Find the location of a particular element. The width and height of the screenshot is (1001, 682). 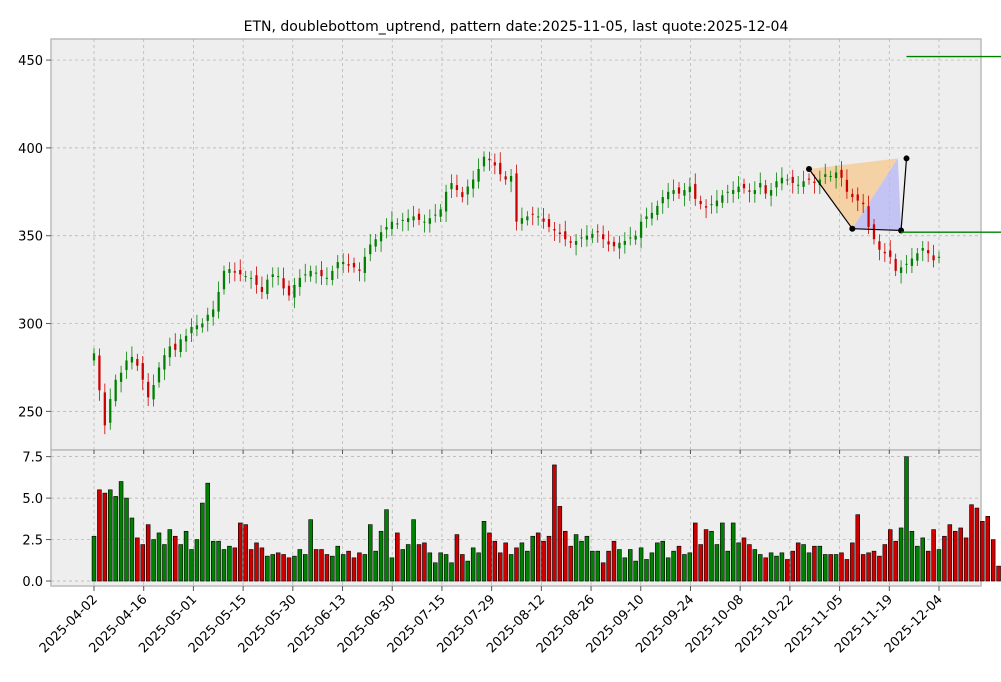

price-tick-label: 350 is located at coordinates (30, 237).